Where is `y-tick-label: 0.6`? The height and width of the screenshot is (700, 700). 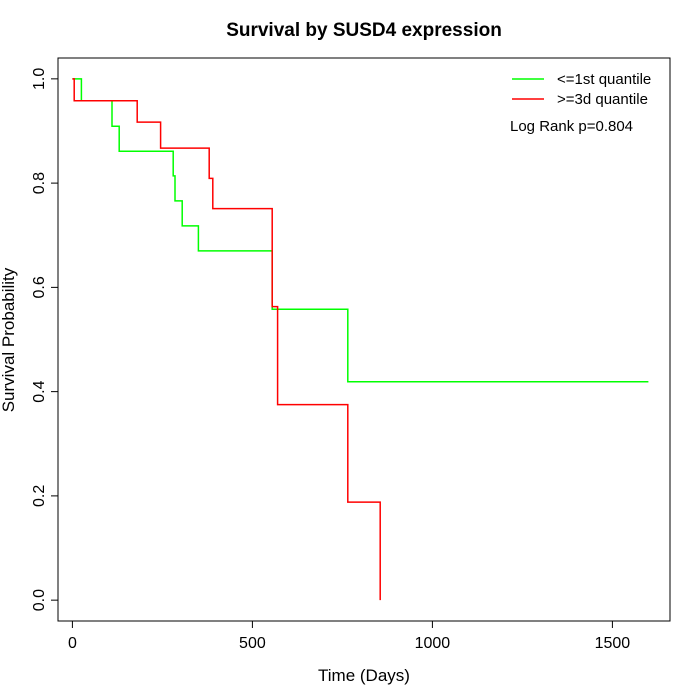 y-tick-label: 0.6 is located at coordinates (39, 287).